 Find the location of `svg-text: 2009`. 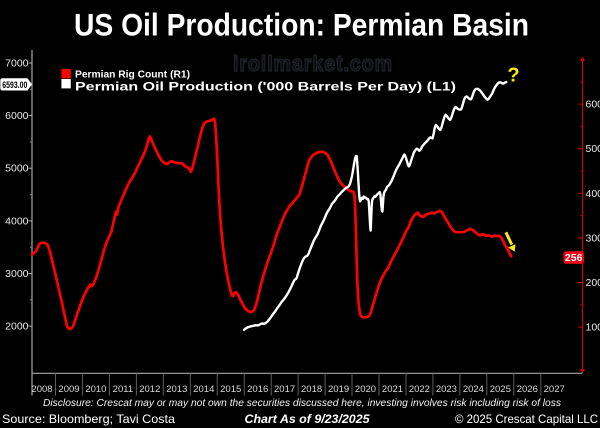

svg-text: 2009 is located at coordinates (68, 389).